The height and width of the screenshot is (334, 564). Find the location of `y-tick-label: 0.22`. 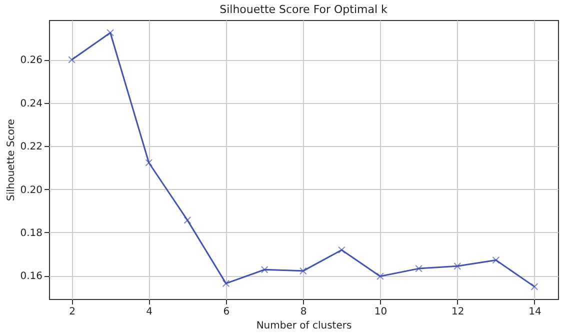

y-tick-label: 0.22 is located at coordinates (31, 147).